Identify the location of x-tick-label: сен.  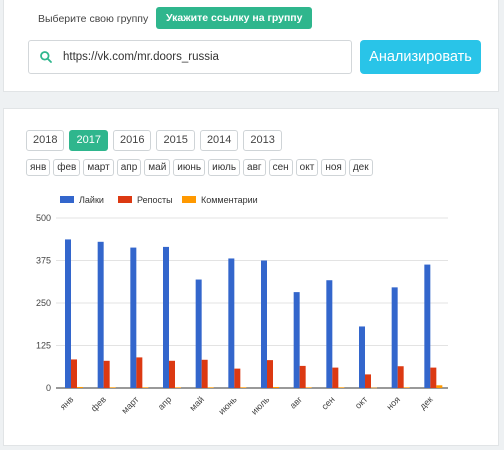
(327, 402).